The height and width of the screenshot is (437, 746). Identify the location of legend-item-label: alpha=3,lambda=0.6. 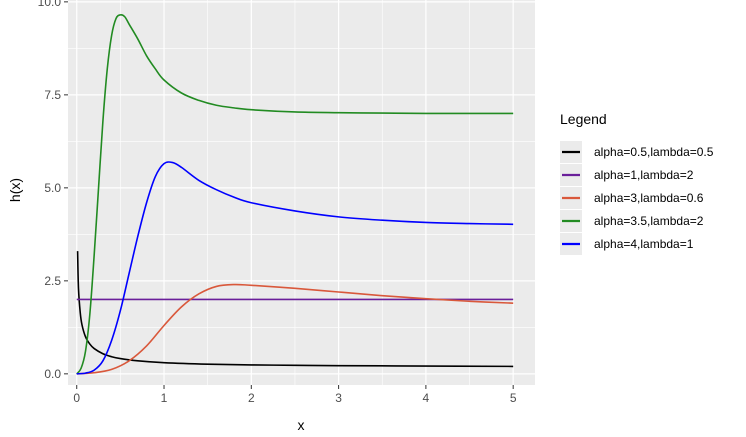
(649, 198).